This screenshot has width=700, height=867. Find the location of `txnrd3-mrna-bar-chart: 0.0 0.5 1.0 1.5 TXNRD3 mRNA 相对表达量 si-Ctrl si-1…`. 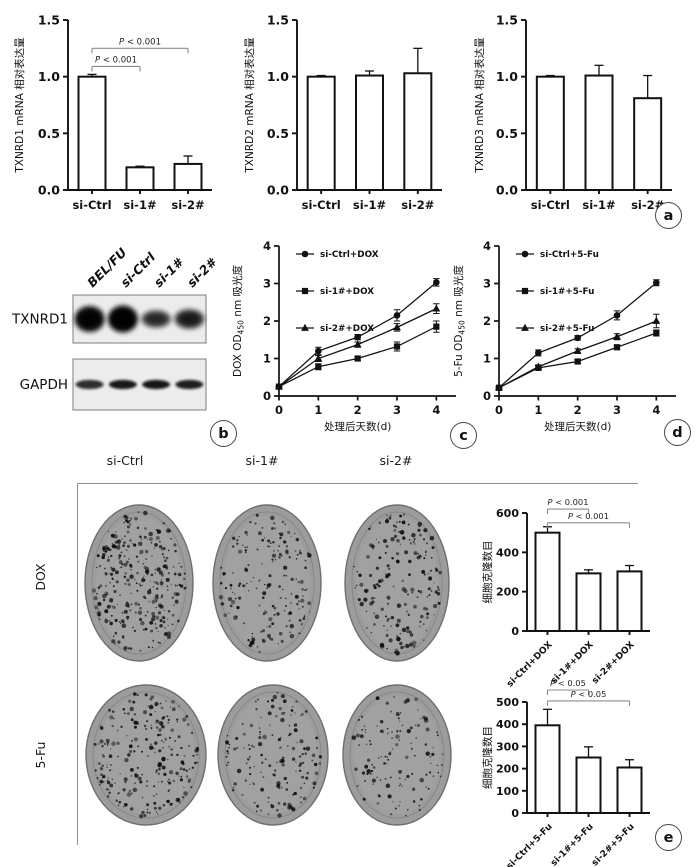

txnrd3-mrna-bar-chart: 0.0 0.5 1.0 1.5 TXNRD3 mRNA 相对表达量 si-Ctrl si-1… is located at coordinates (572, 112).